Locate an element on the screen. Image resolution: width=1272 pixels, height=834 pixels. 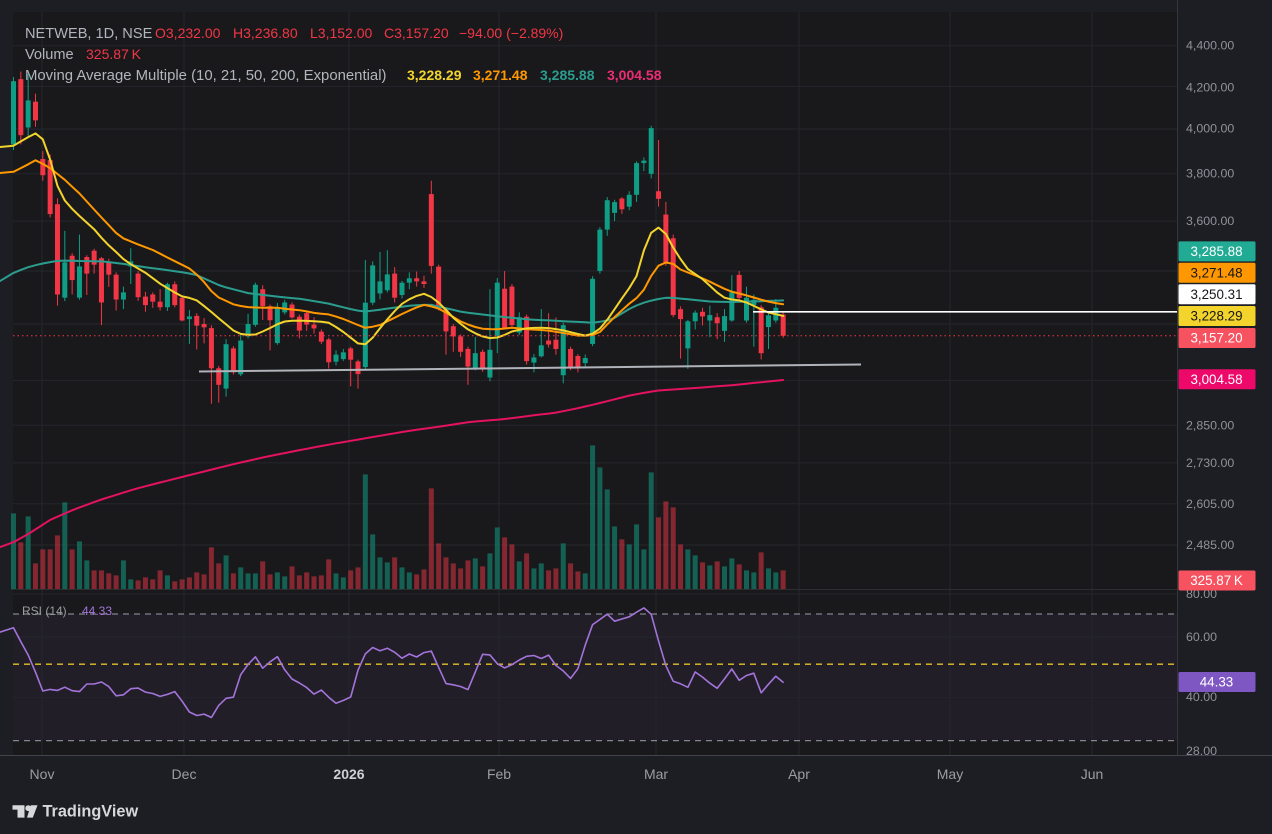
svg-text: Nov is located at coordinates (42, 774).